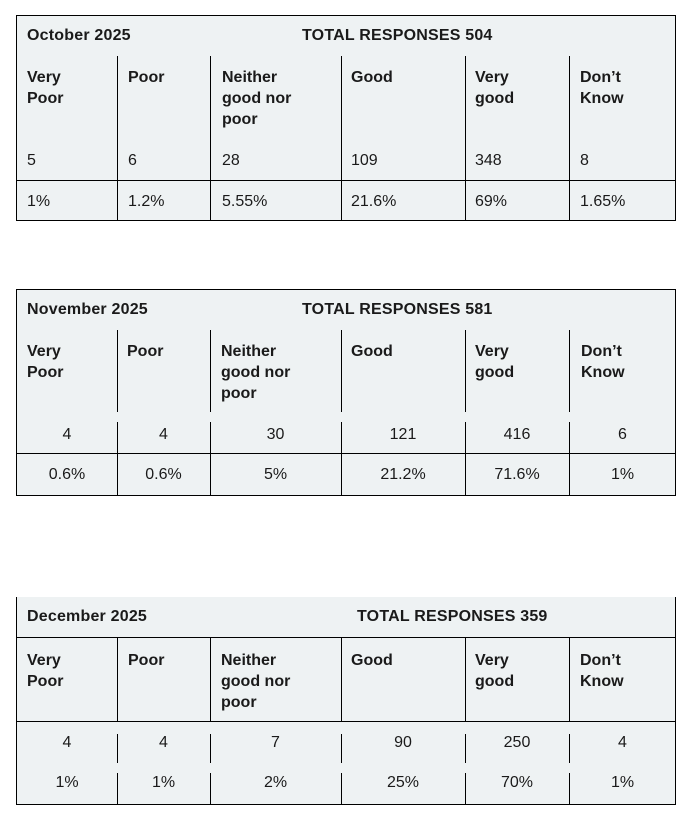  Describe the element at coordinates (79, 35) in the screenshot. I see `month-label: October 2025` at that location.